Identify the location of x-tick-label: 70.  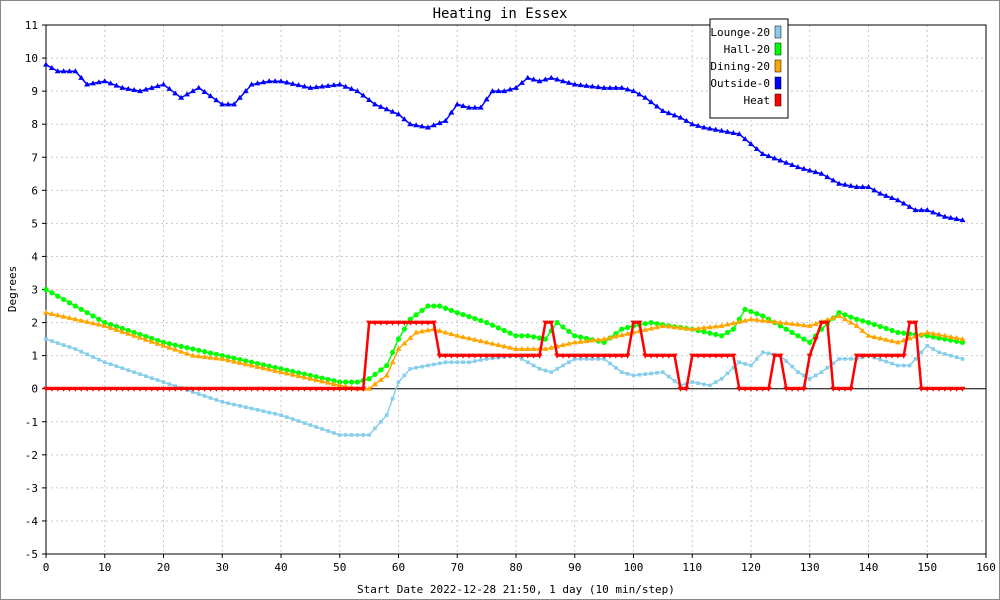
(457, 567).